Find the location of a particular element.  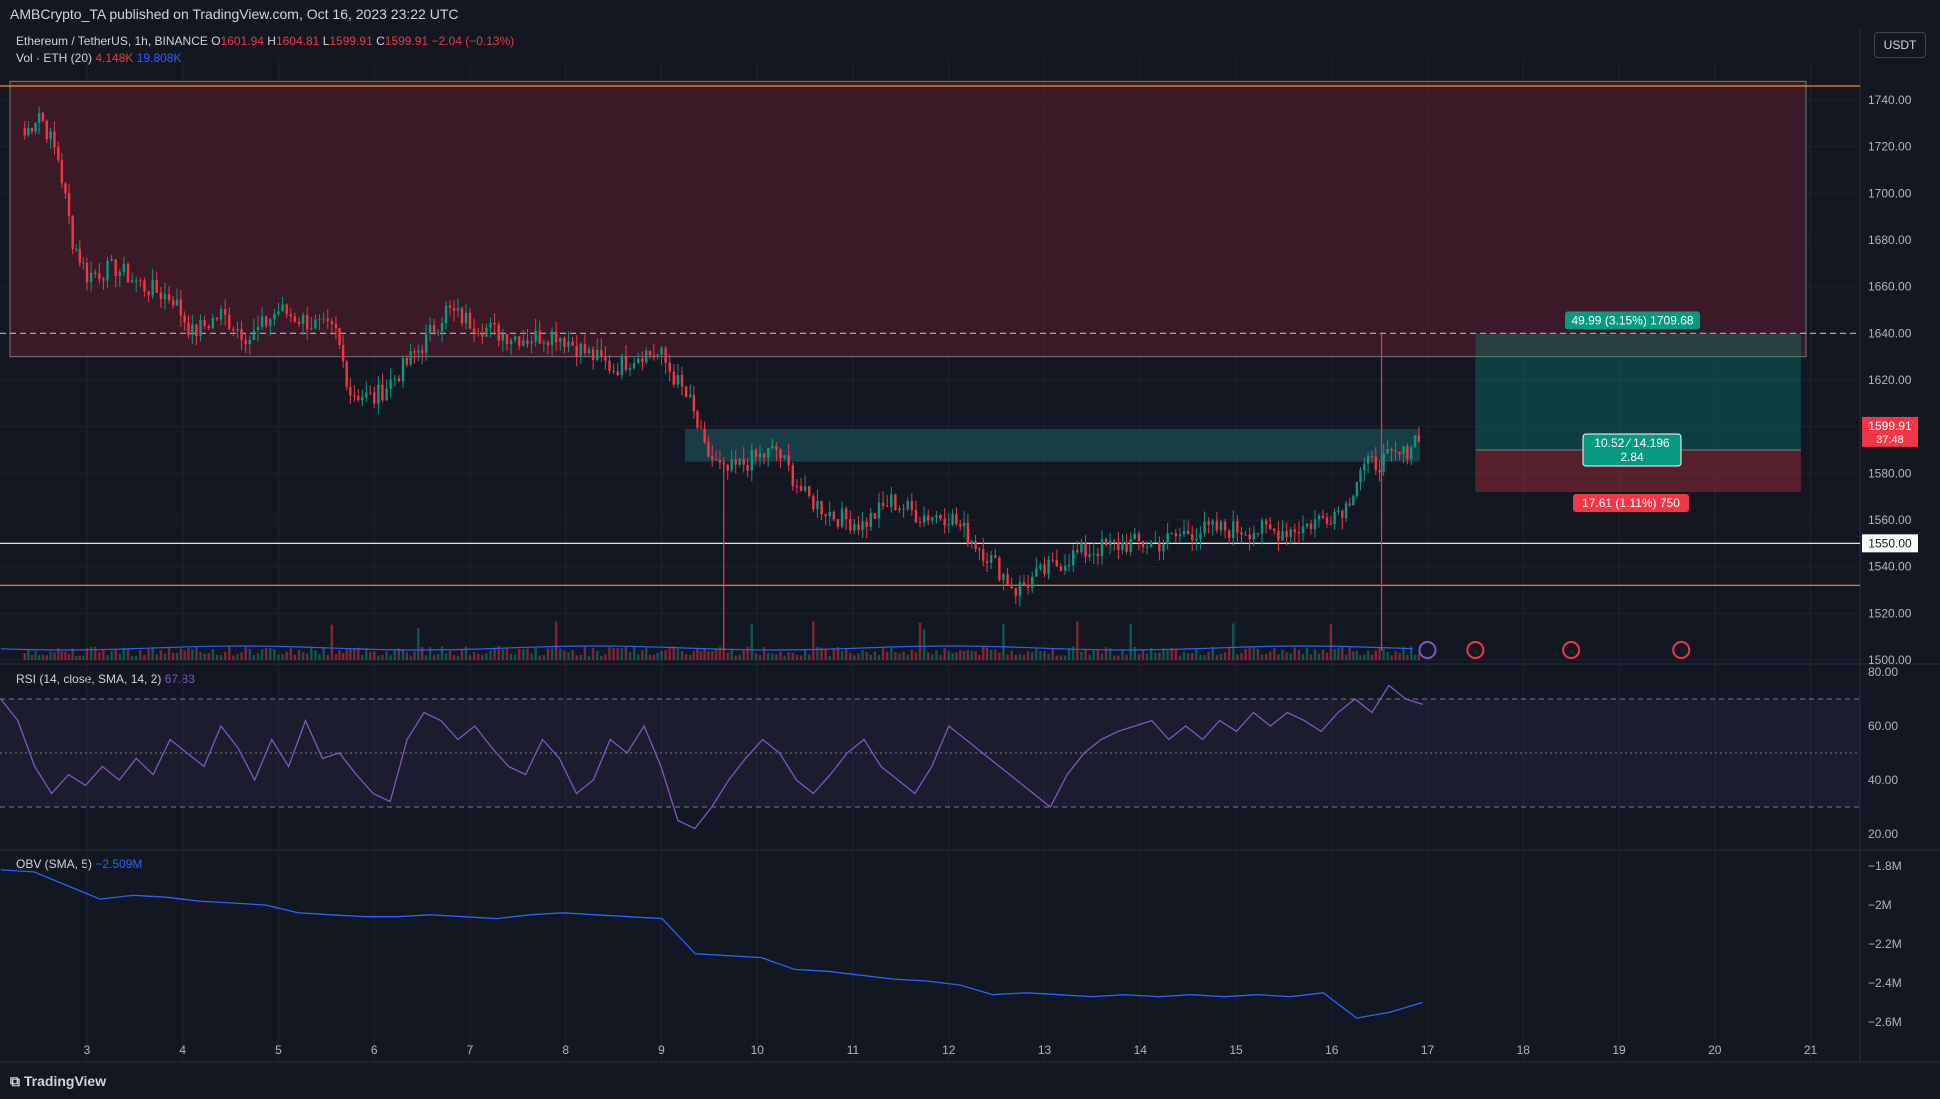

volume-value: 4.148K is located at coordinates (114, 58).